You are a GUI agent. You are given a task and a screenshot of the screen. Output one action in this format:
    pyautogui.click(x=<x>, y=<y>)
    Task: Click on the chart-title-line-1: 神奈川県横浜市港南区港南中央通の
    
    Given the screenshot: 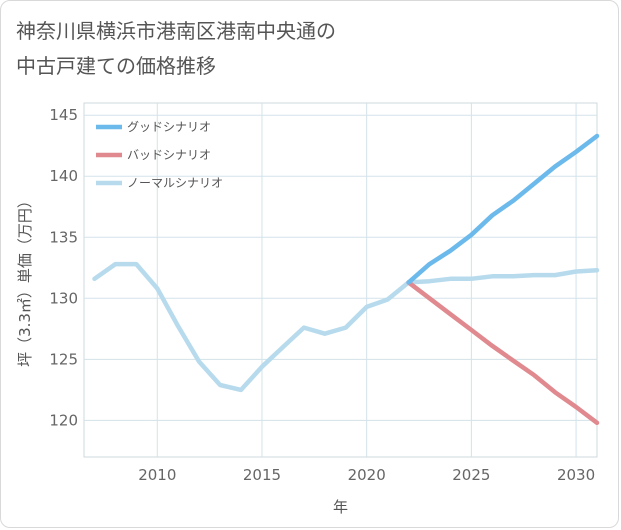 What is the action you would take?
    pyautogui.click(x=176, y=31)
    